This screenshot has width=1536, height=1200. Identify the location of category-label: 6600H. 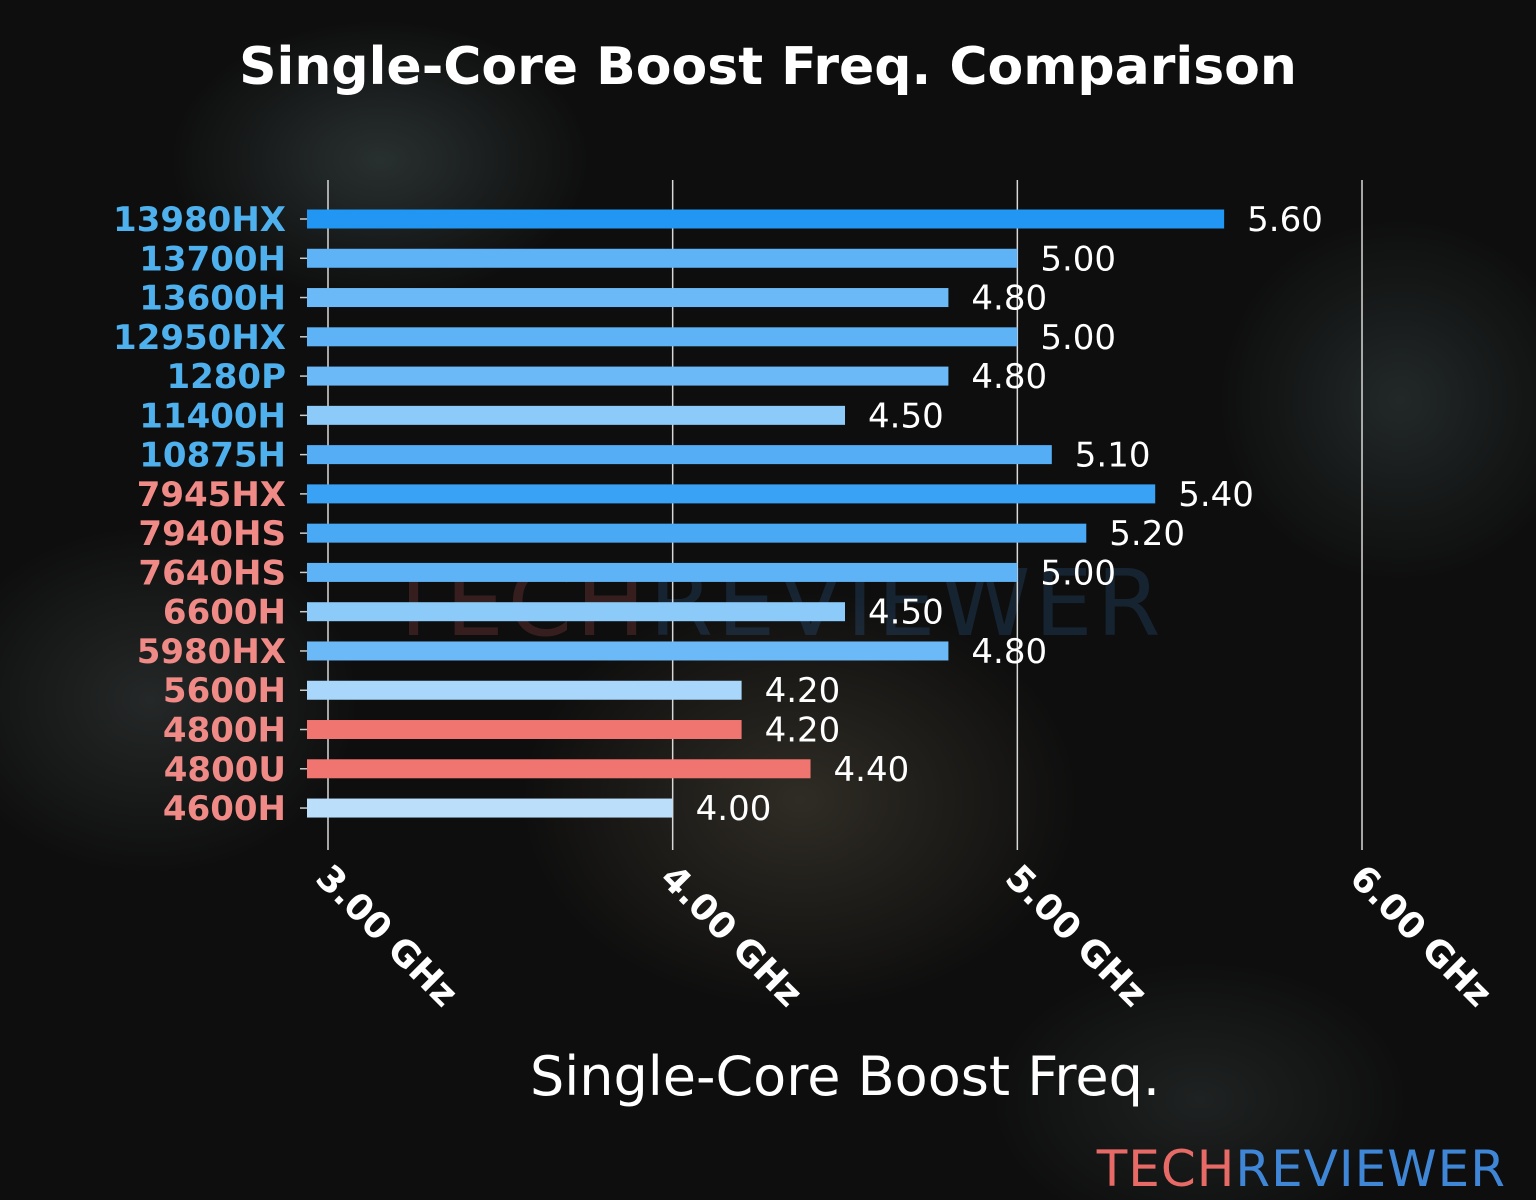
(224, 613).